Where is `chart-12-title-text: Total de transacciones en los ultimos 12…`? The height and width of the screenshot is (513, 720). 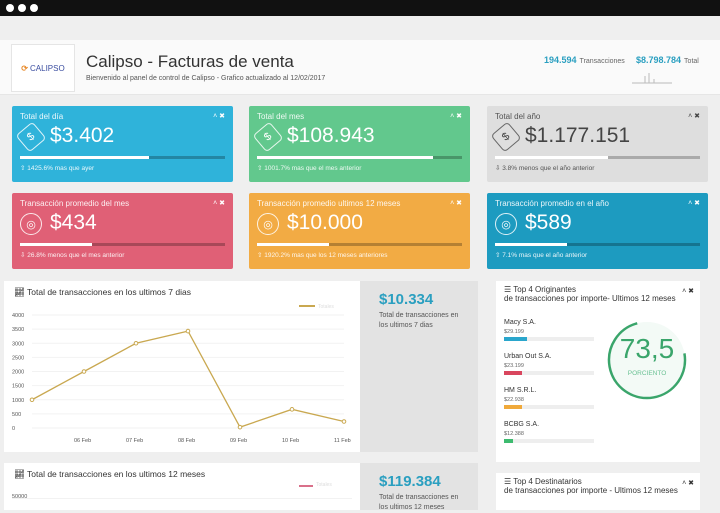 chart-12-title-text: Total de transacciones en los ultimos 12… is located at coordinates (116, 474).